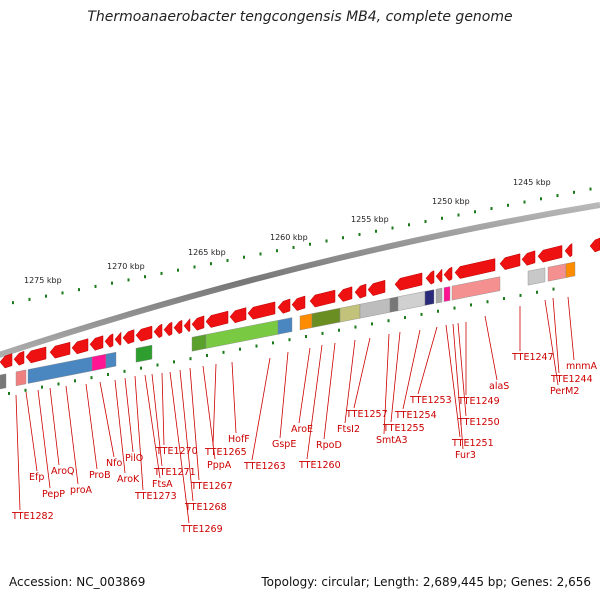  What do you see at coordinates (532, 182) in the screenshot?
I see `scale-label: 1245 kbp` at bounding box center [532, 182].